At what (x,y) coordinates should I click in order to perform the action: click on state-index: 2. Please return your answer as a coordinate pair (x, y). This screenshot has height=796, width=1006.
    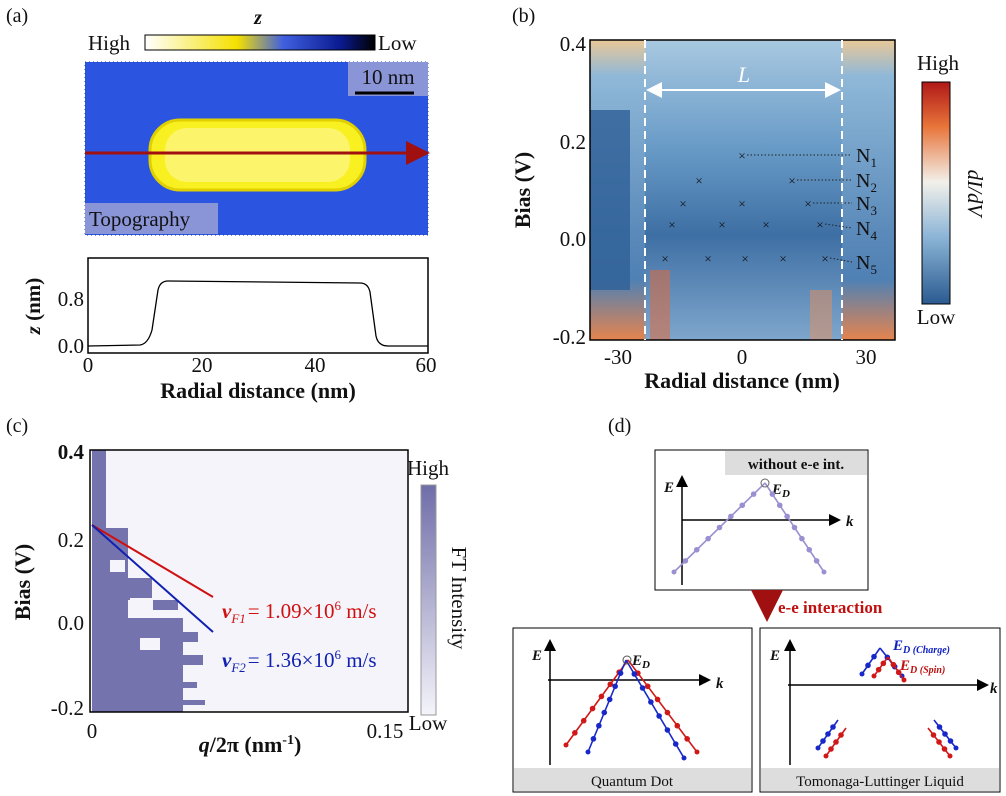
    Looking at the image, I should click on (873, 187).